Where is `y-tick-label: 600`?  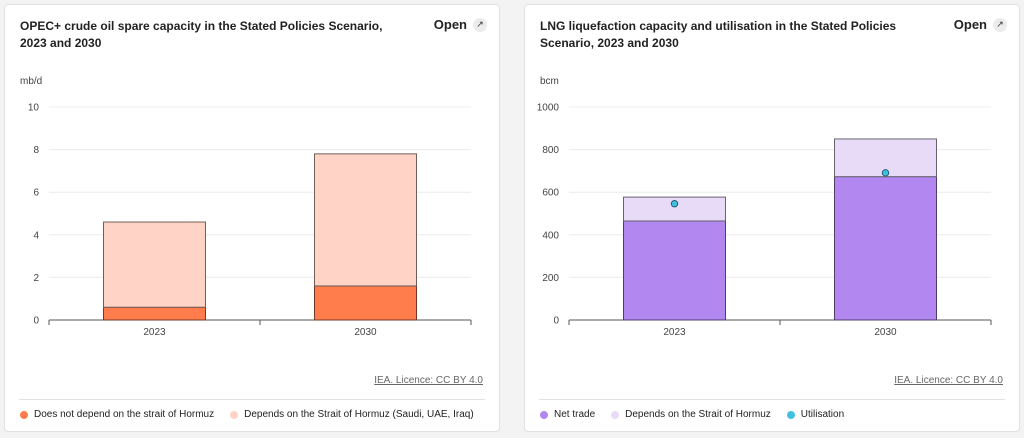 y-tick-label: 600 is located at coordinates (550, 193).